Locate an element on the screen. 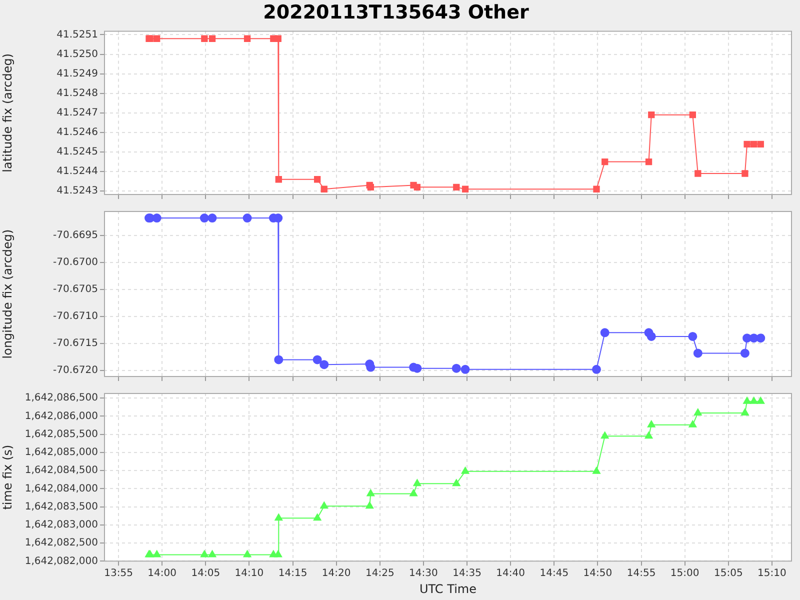 This screenshot has height=600, width=800. y-tick-label: -70.6700 is located at coordinates (75, 262).